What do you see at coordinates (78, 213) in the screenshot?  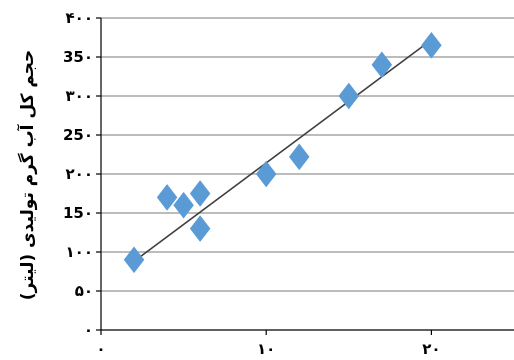 I see `y-tick-label-150: 15۰` at bounding box center [78, 213].